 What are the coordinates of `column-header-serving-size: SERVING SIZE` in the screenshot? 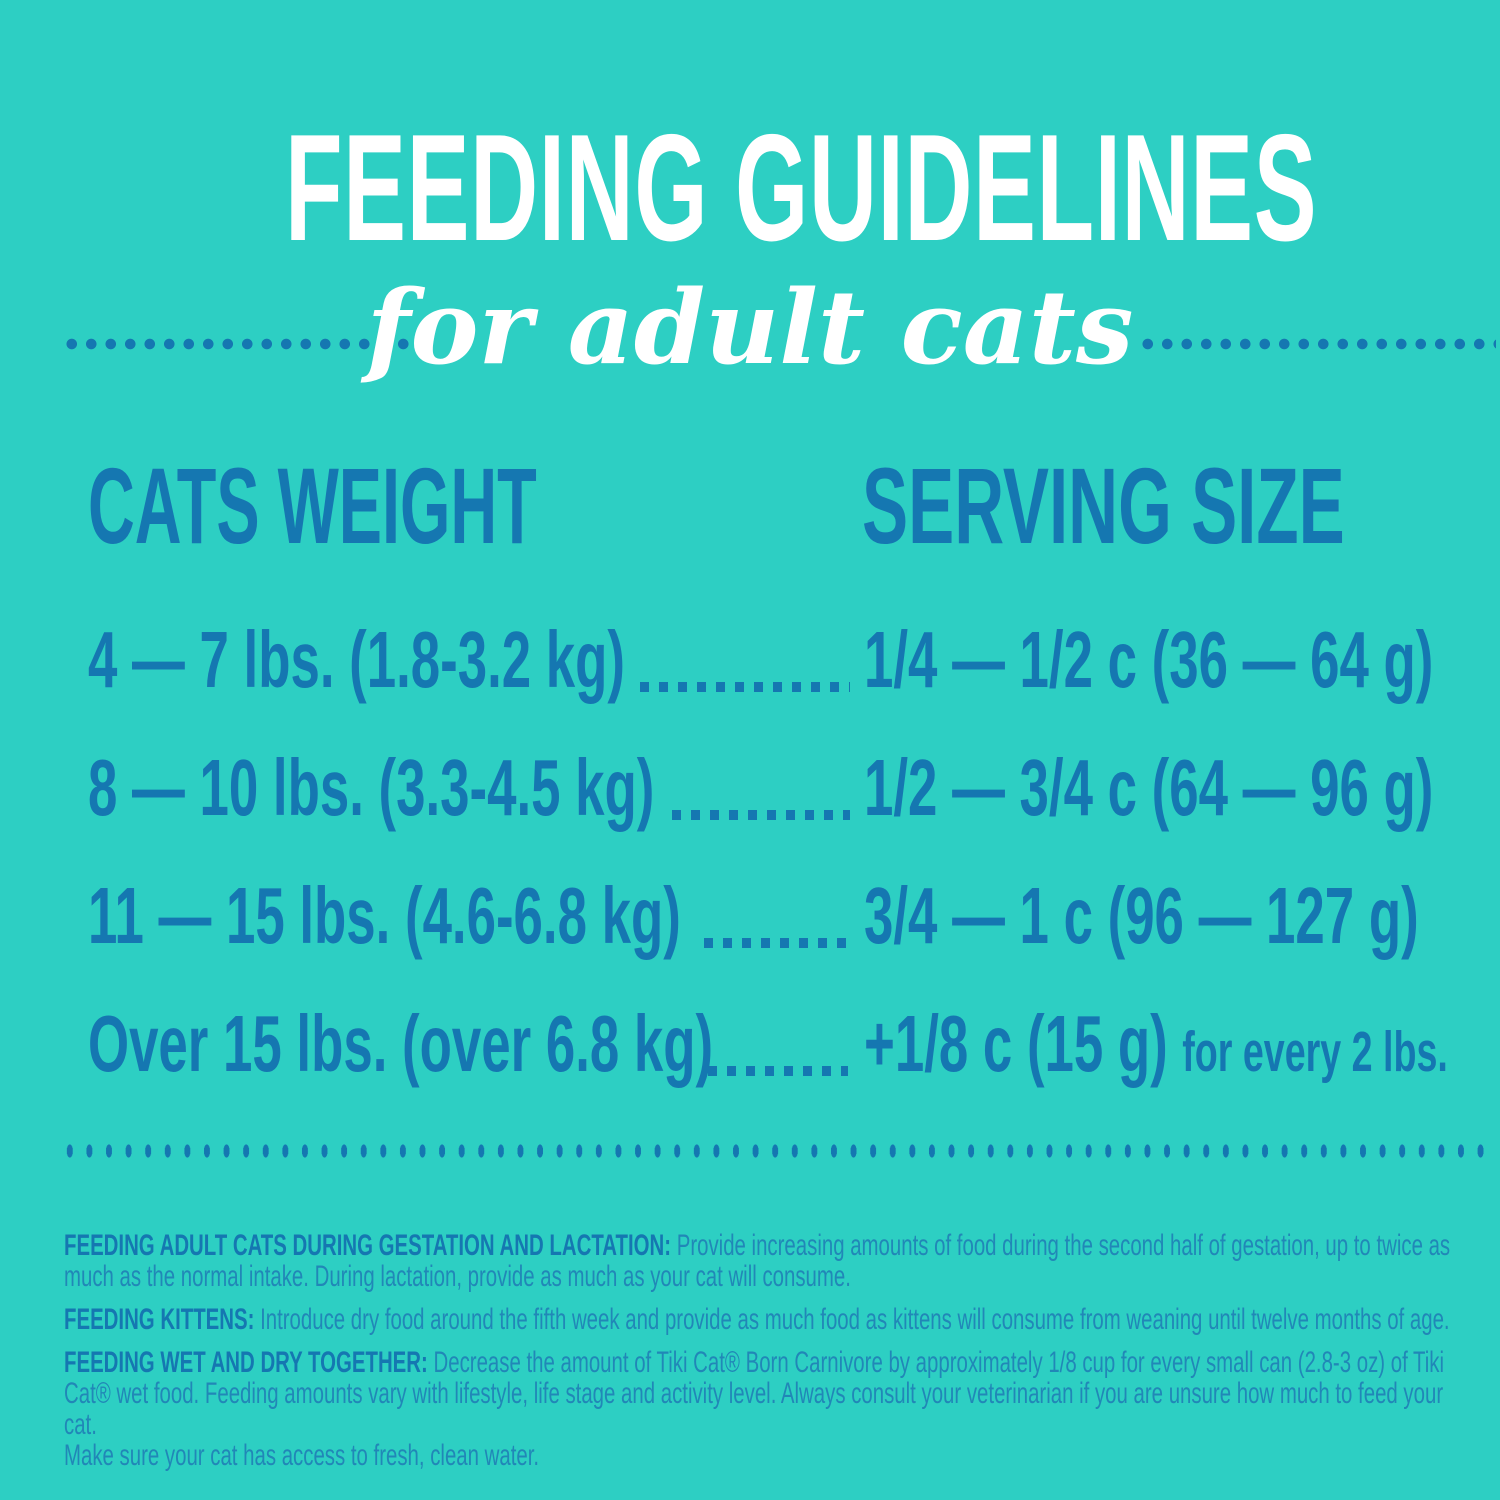 It's located at (1103, 505).